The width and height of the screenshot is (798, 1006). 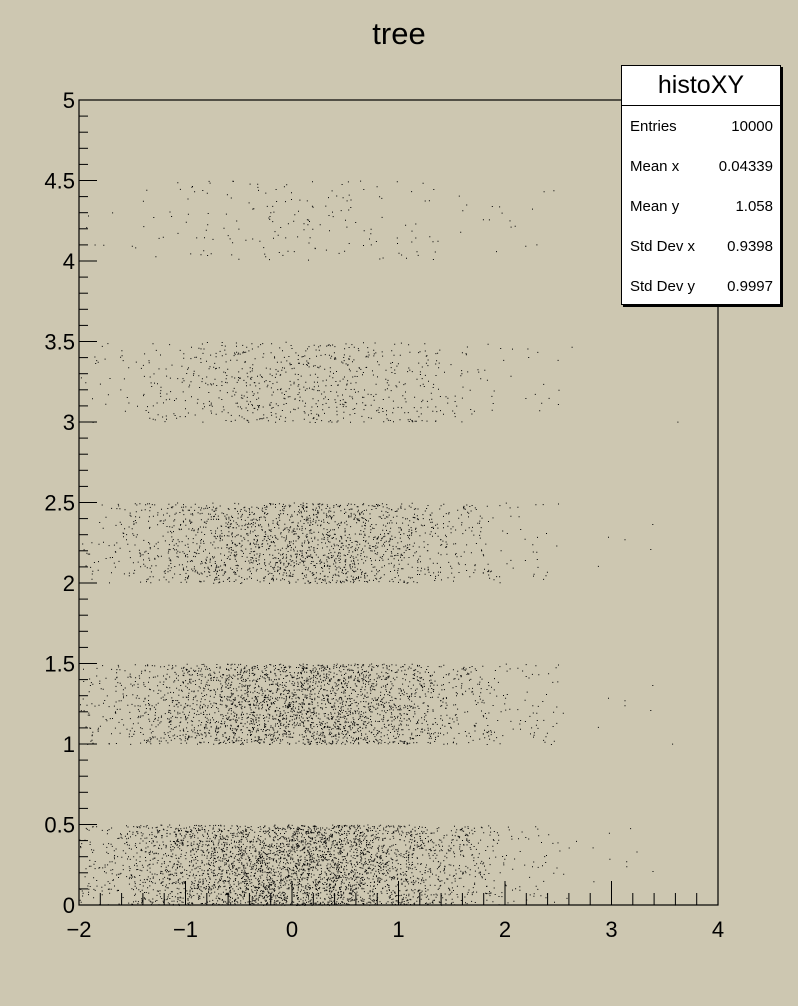 What do you see at coordinates (69, 744) in the screenshot?
I see `y-tick-label: 1` at bounding box center [69, 744].